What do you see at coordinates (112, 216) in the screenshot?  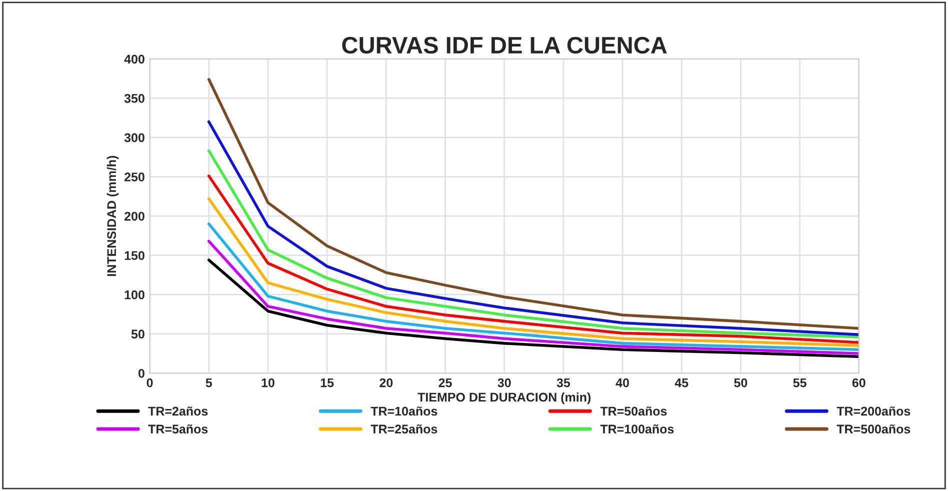 I see `y-axis-title: INTENSIDAD (mm/h)` at bounding box center [112, 216].